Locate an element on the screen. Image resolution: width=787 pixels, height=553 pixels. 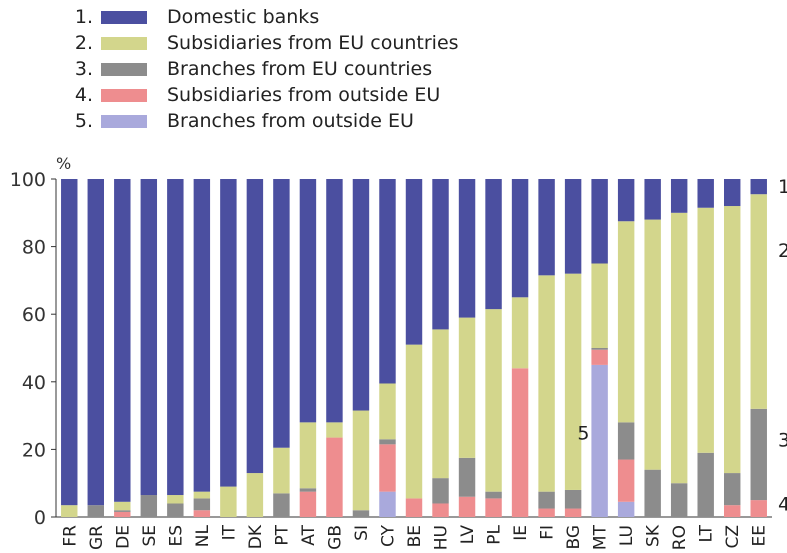
x-category-label: GB is located at coordinates (335, 537).